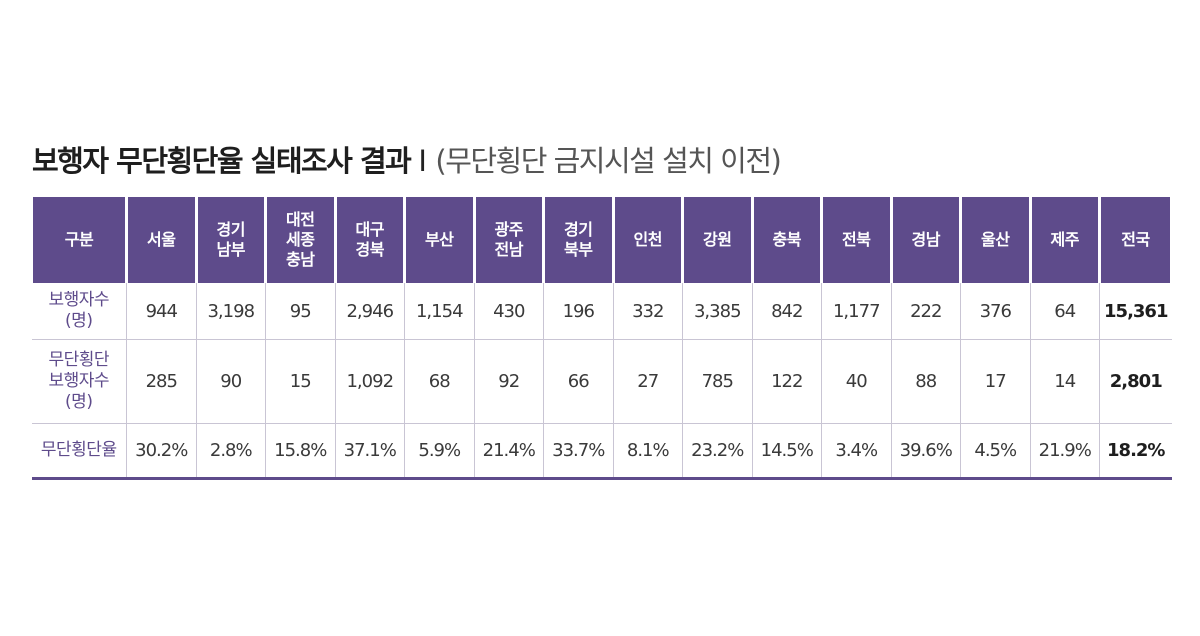 The height and width of the screenshot is (636, 1200). I want to click on table-cell: 30.2%, so click(161, 451).